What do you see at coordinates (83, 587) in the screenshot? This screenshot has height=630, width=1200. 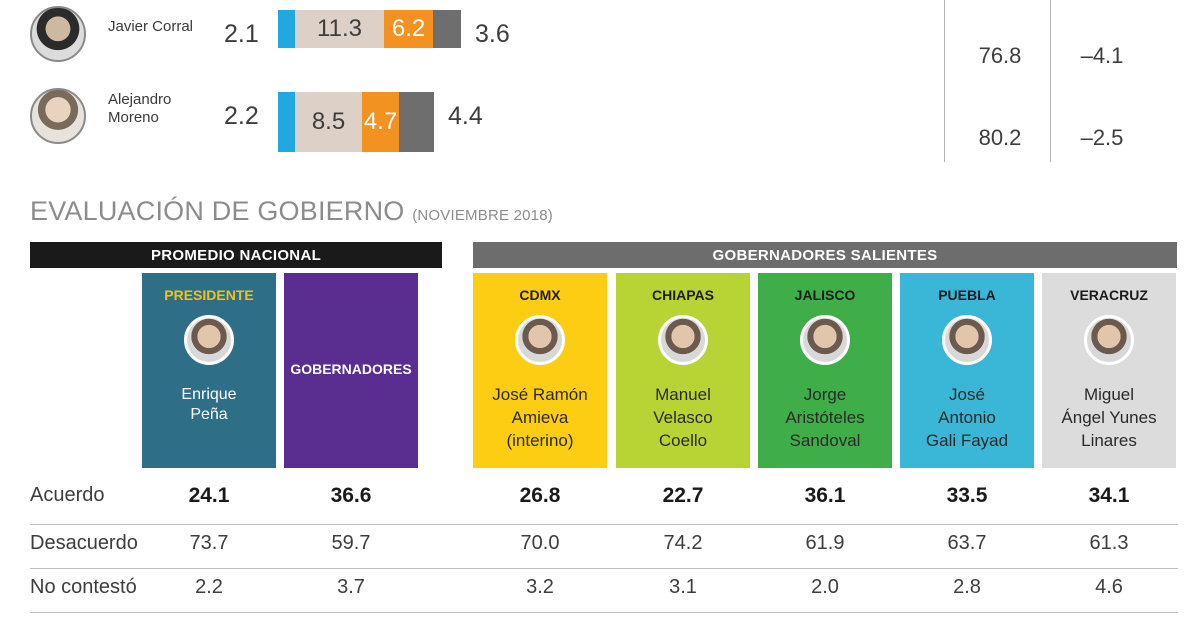 I see `row-label: No contestó` at bounding box center [83, 587].